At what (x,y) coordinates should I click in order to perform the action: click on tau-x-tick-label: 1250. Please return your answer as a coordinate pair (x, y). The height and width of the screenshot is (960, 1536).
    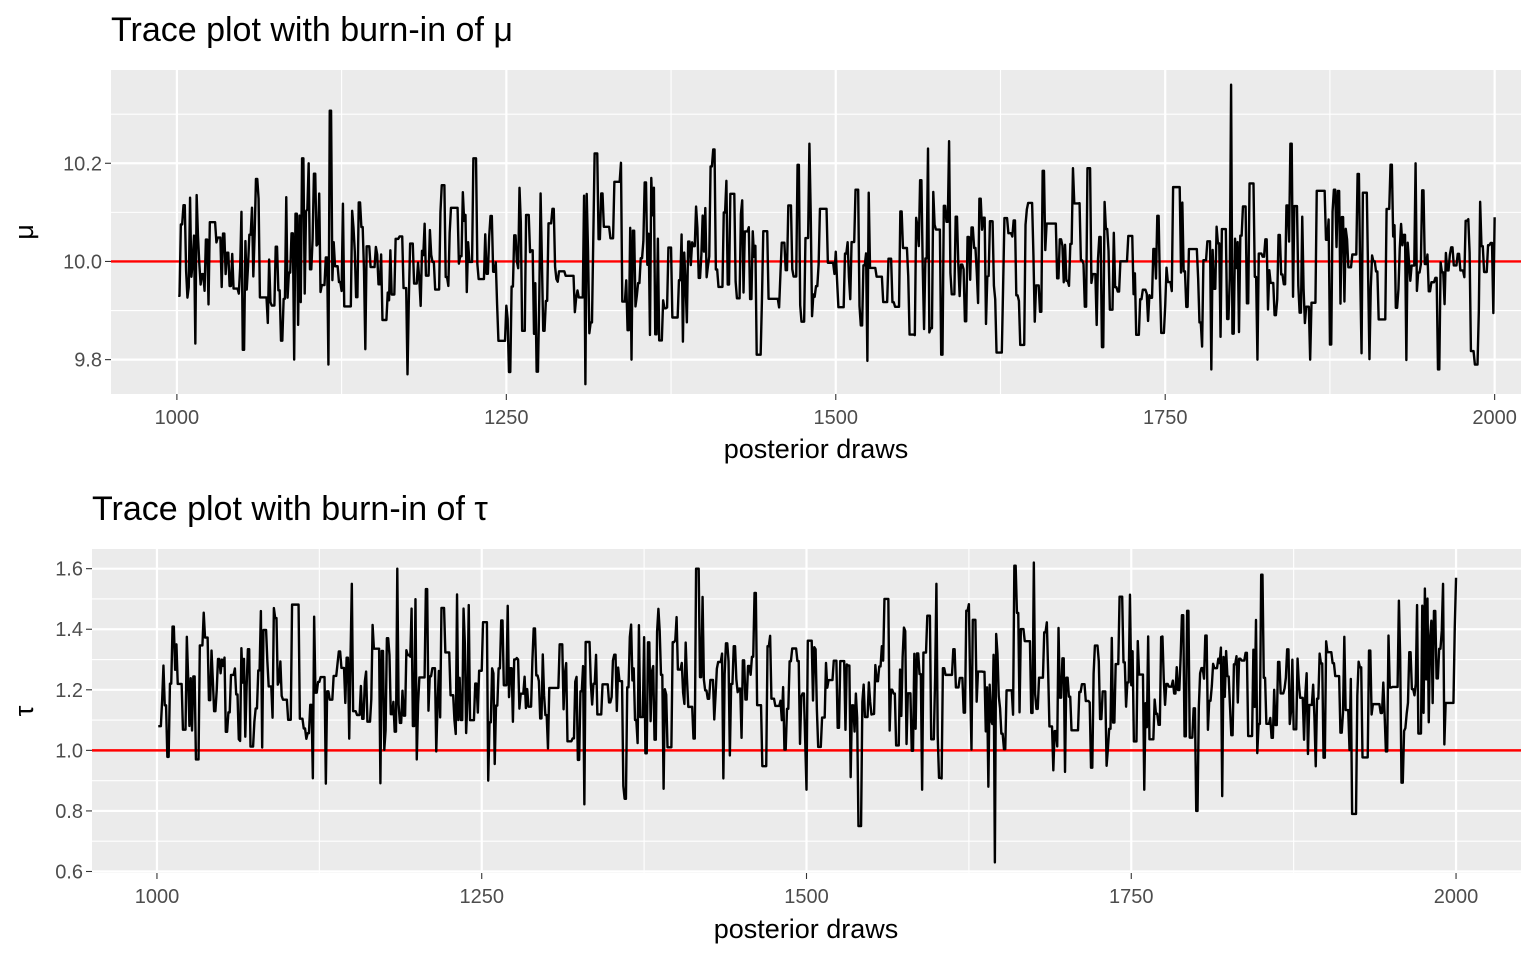
    Looking at the image, I should click on (481, 897).